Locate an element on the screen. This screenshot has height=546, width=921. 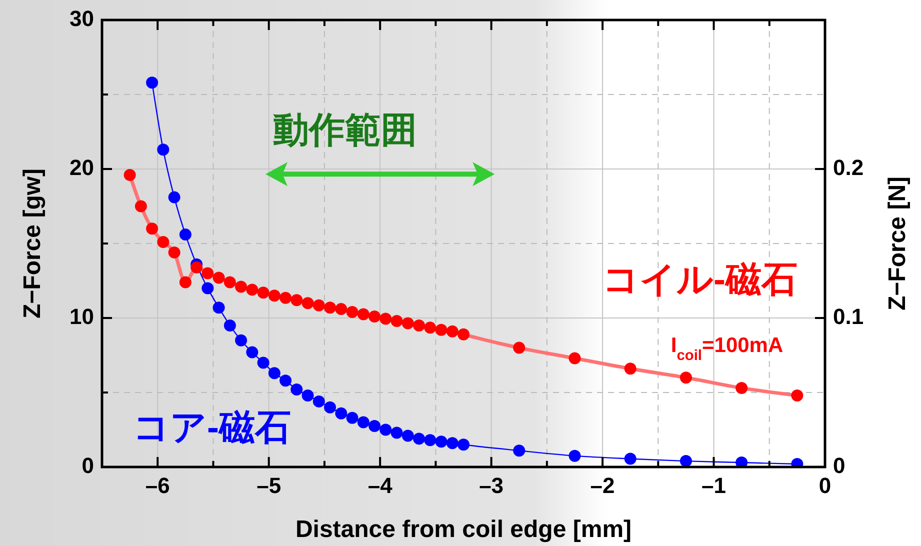
y2-axis-title: Z−Force [N] is located at coordinates (897, 243).